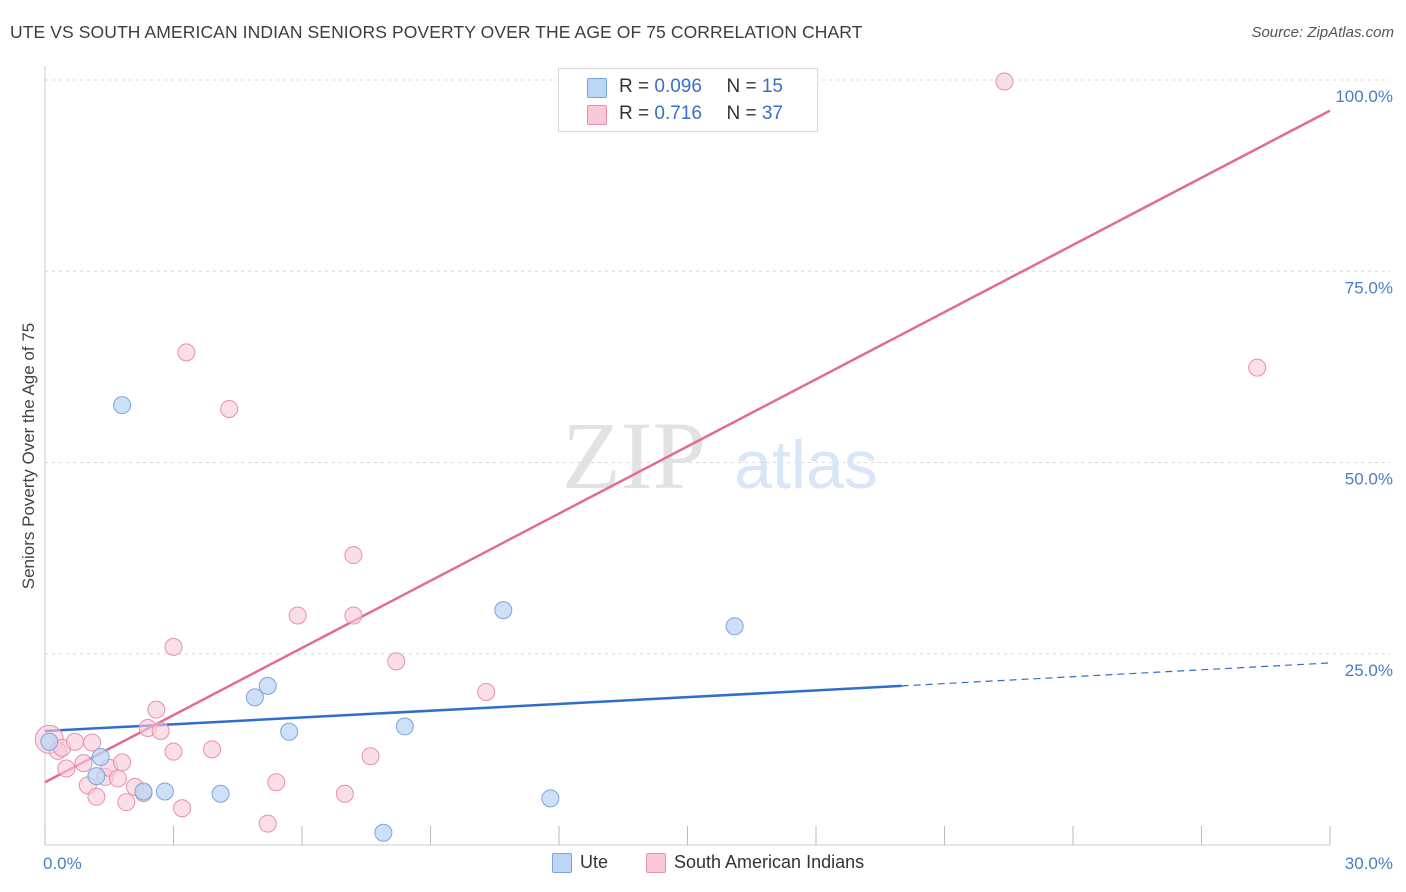 This screenshot has height=892, width=1406. Describe the element at coordinates (678, 113) in the screenshot. I see `legend-r-value-sai: 0.716` at that location.